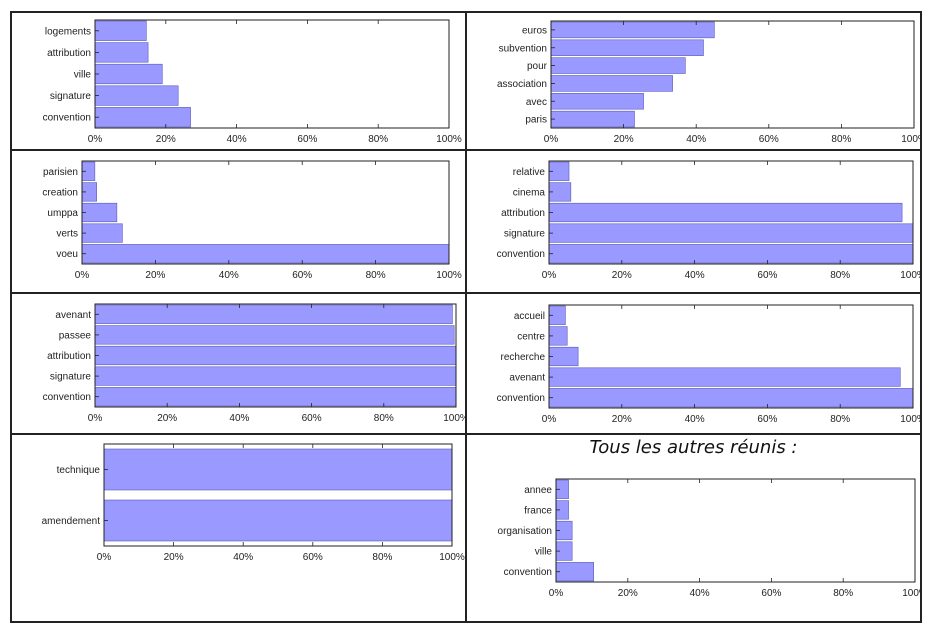 The image size is (934, 635). What do you see at coordinates (75, 335) in the screenshot?
I see `category-label: passee` at bounding box center [75, 335].